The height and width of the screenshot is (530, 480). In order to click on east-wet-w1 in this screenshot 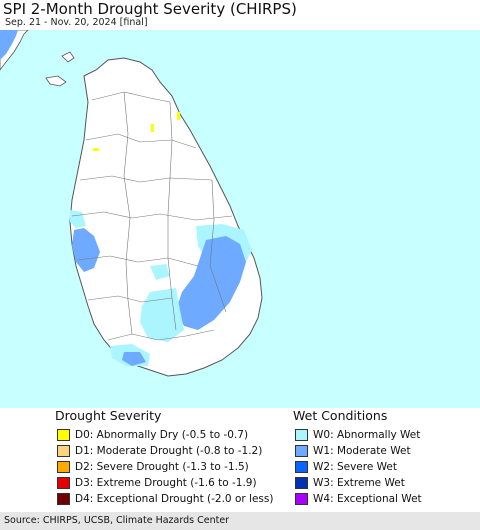, I will do `click(211, 283)`.